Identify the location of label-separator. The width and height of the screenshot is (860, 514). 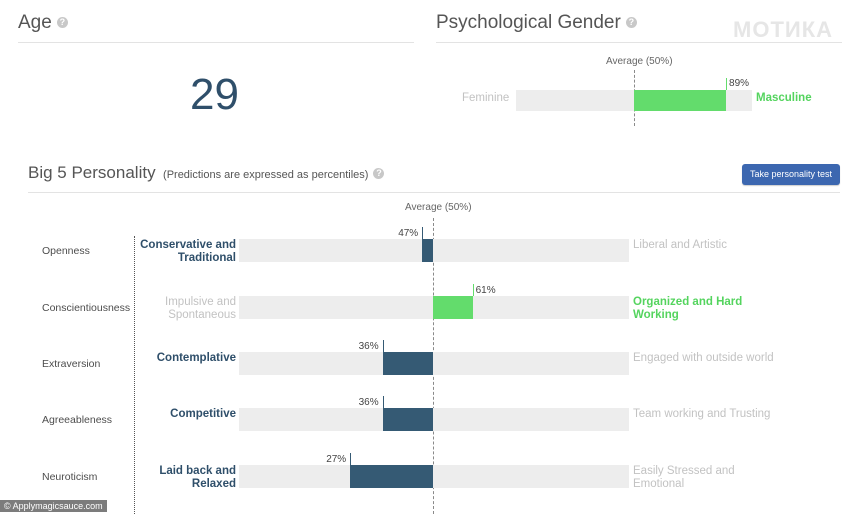
(134, 375).